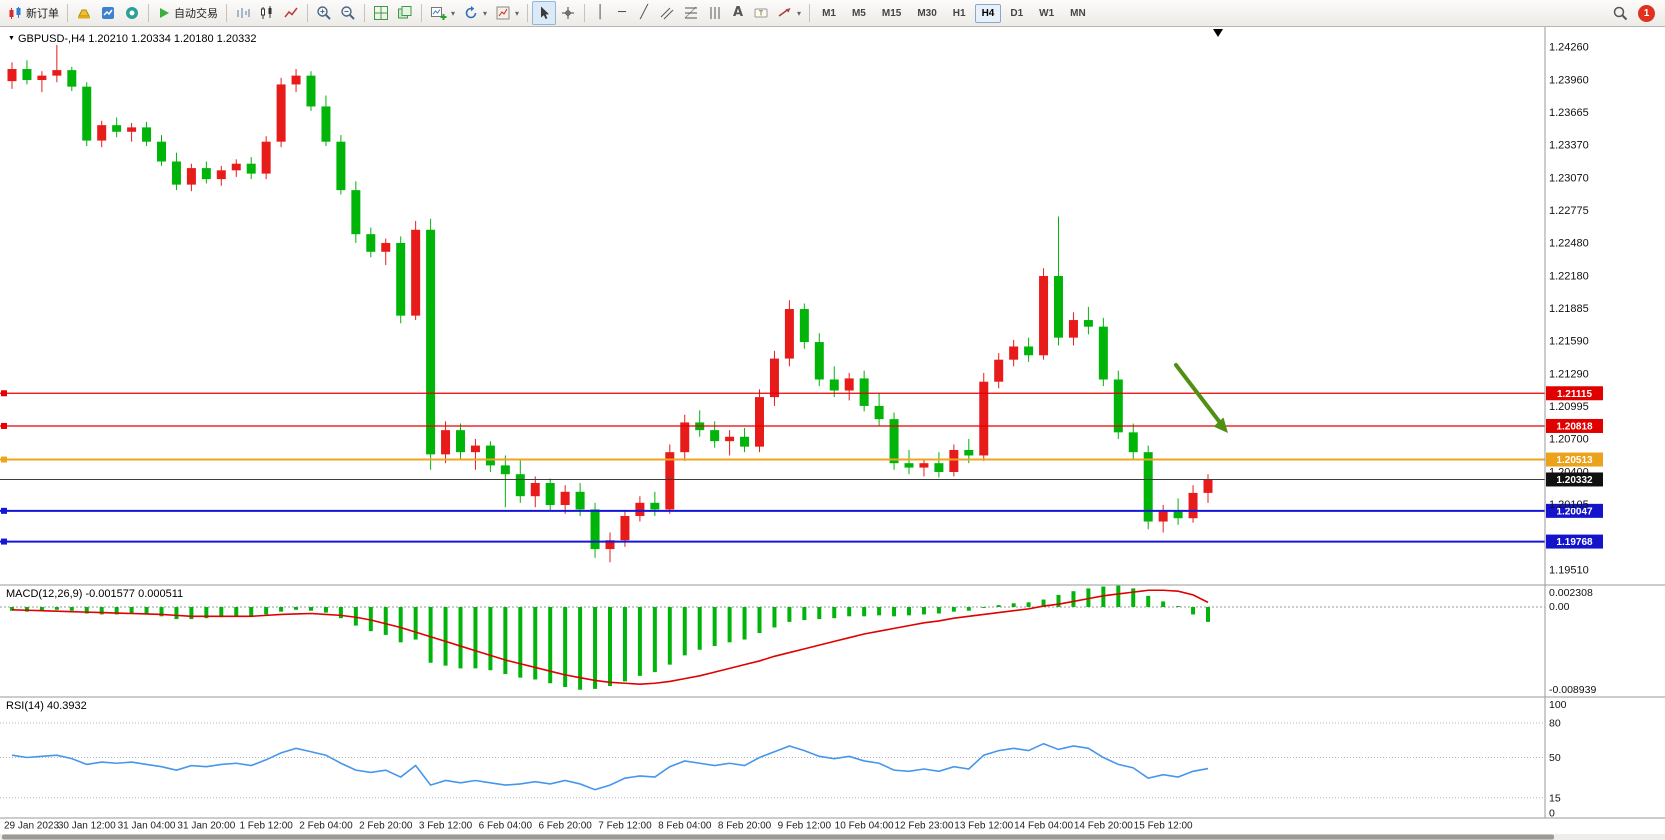 This screenshot has height=840, width=1665. Describe the element at coordinates (1198, 393) in the screenshot. I see `sell-arrow` at that location.